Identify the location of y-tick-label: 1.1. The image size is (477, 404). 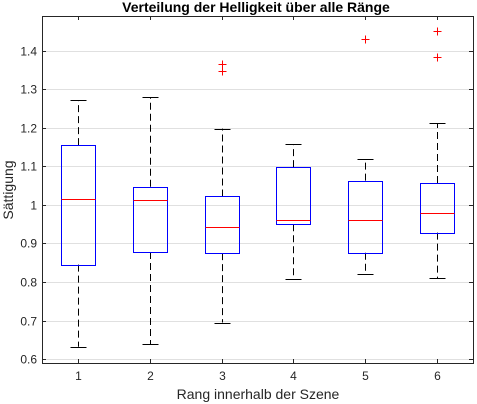
(28, 167).